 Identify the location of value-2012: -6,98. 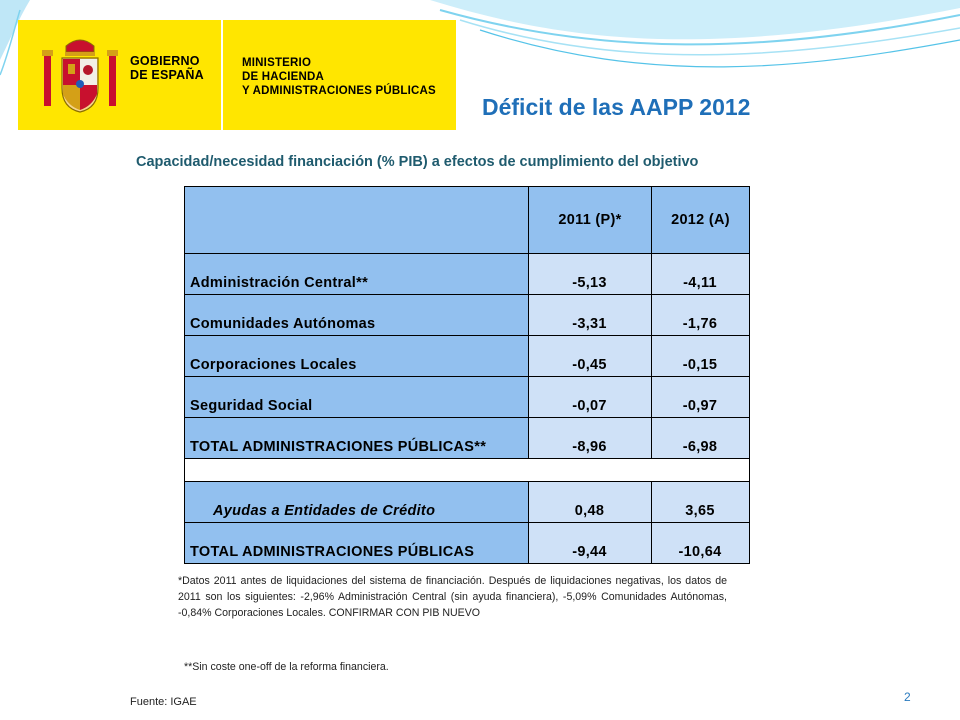
(700, 438).